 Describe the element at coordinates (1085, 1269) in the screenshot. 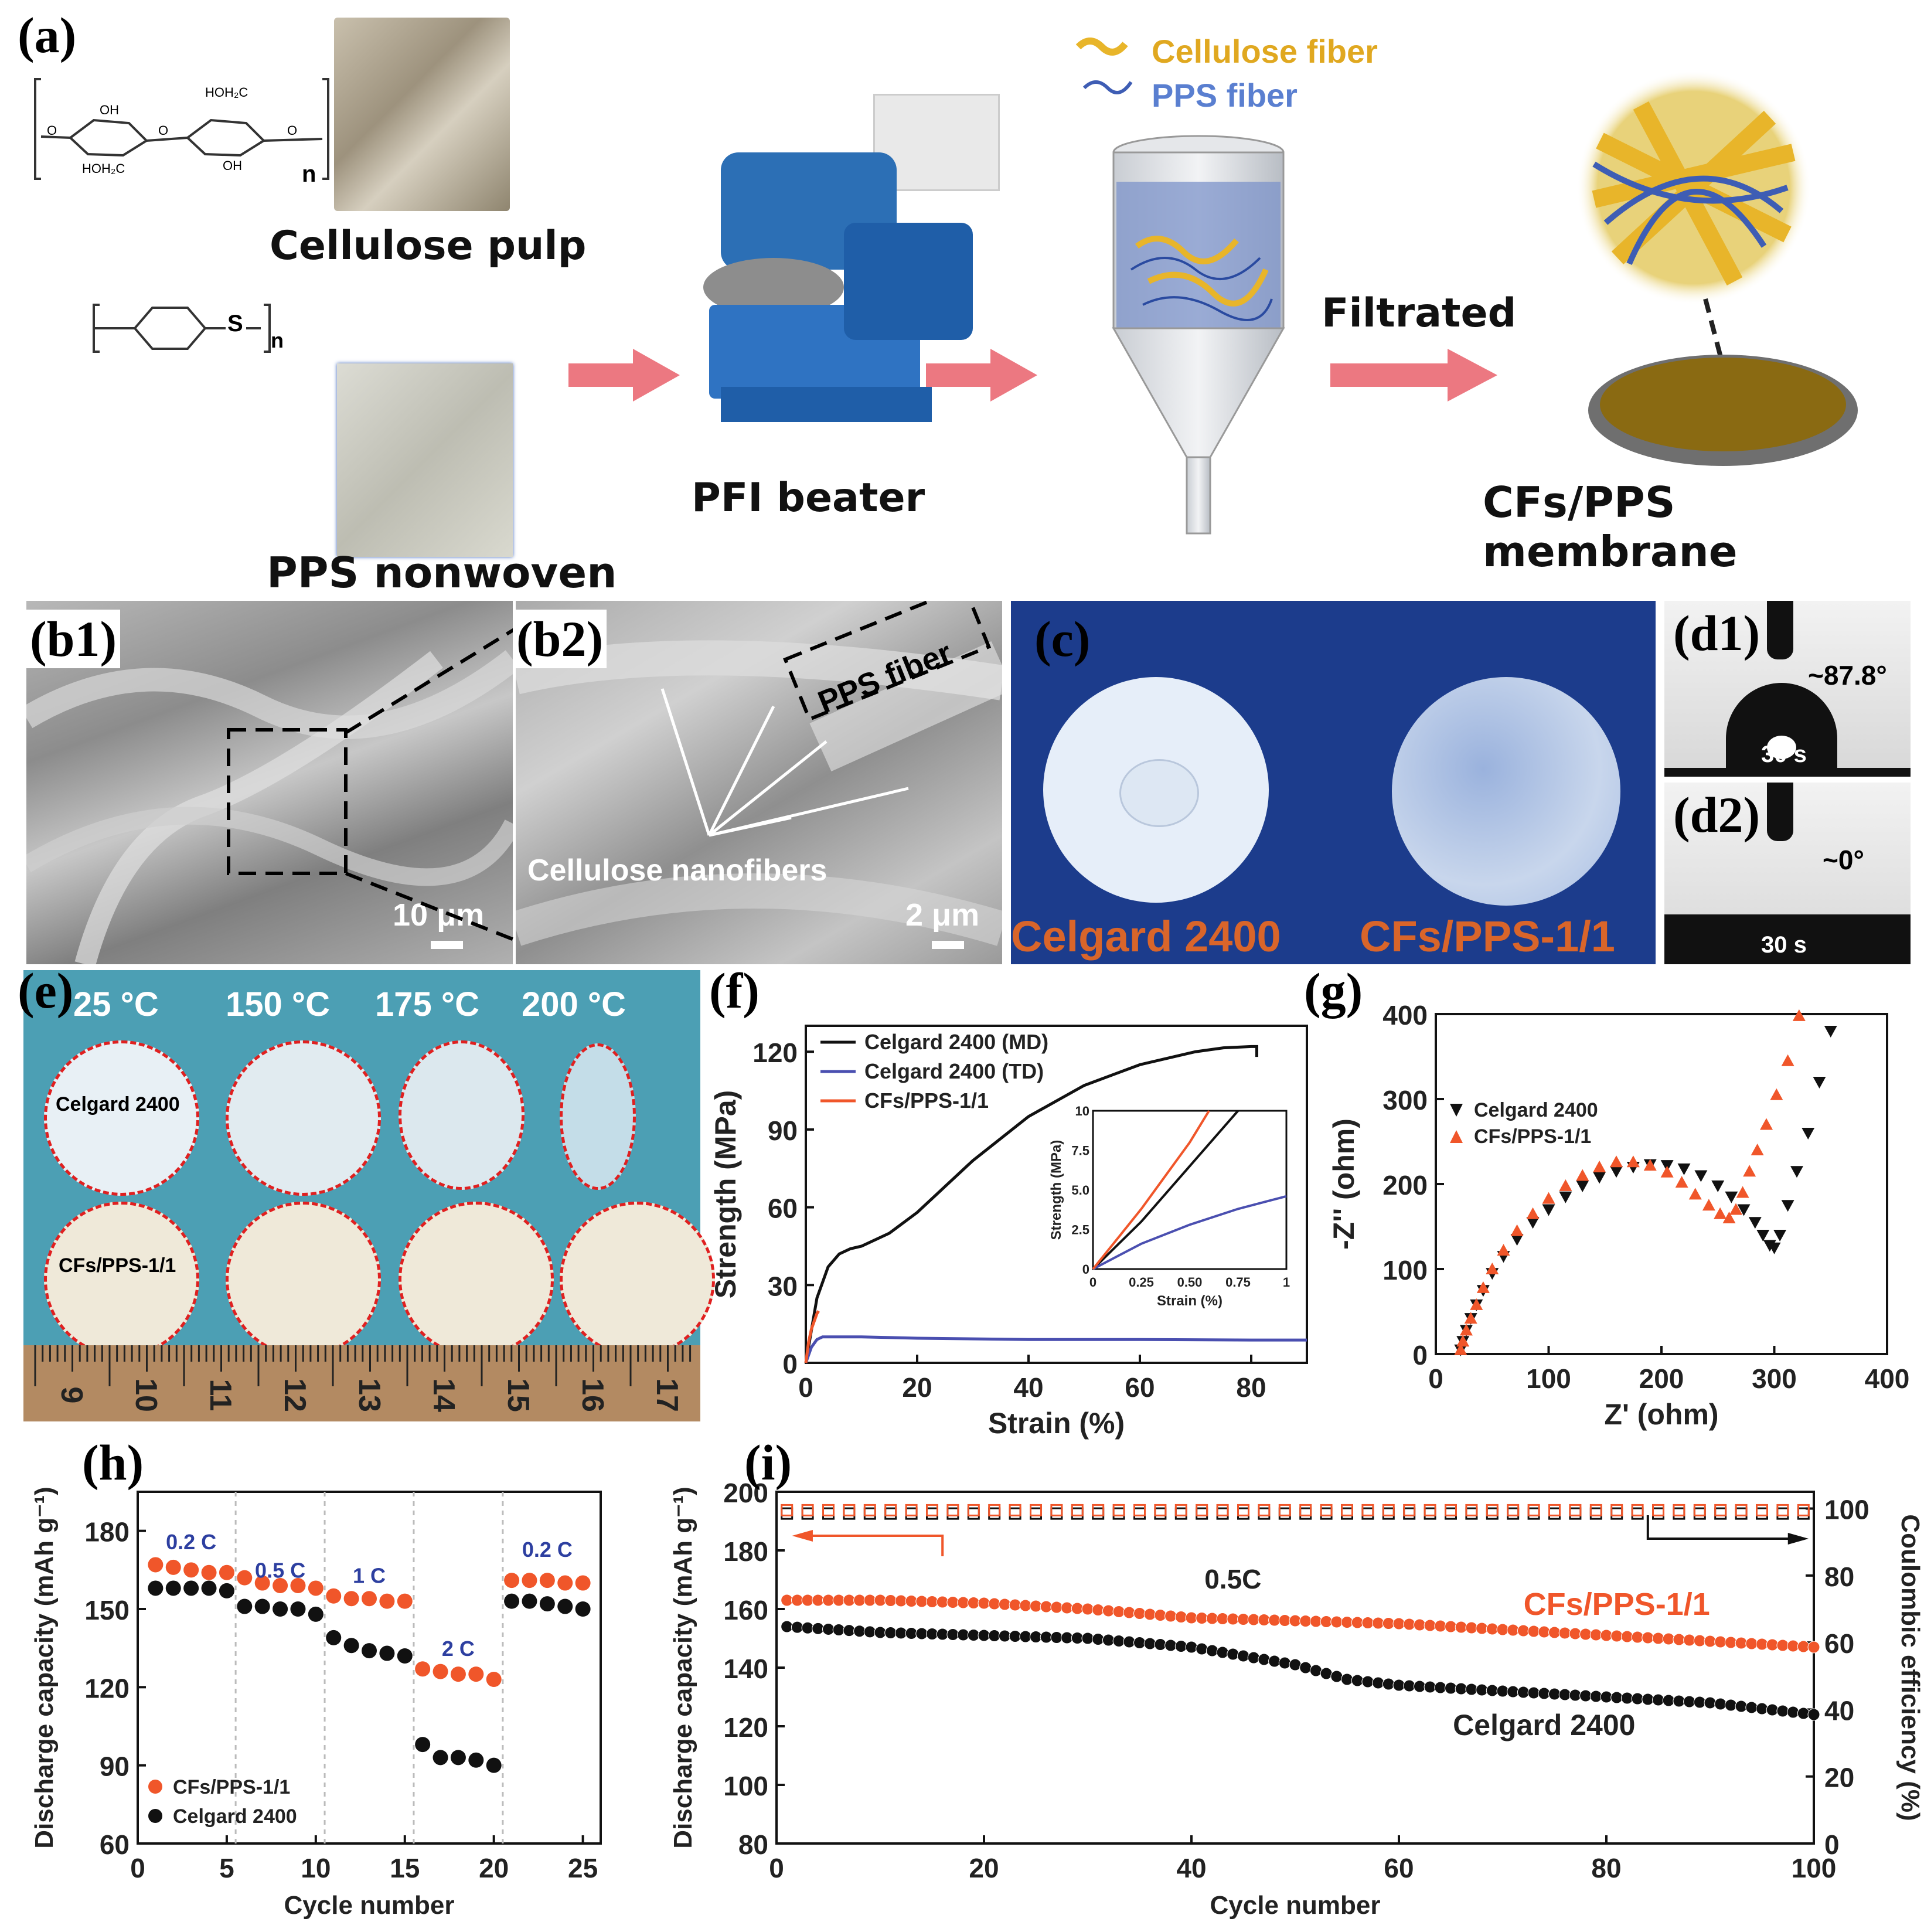

I see `inset-y-tick-label: 0` at that location.